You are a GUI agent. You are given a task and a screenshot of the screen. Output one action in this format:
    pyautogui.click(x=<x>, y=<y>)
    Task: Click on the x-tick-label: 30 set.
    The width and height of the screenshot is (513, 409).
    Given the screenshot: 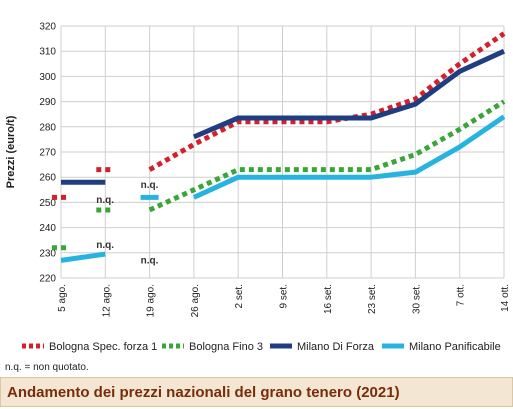 What is the action you would take?
    pyautogui.click(x=416, y=299)
    